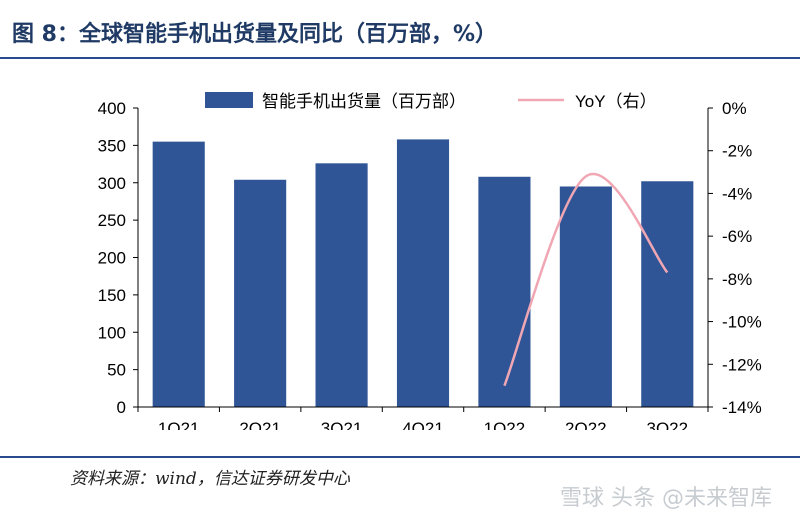 The width and height of the screenshot is (800, 519). I want to click on right-tick-label: -14%, so click(742, 407).